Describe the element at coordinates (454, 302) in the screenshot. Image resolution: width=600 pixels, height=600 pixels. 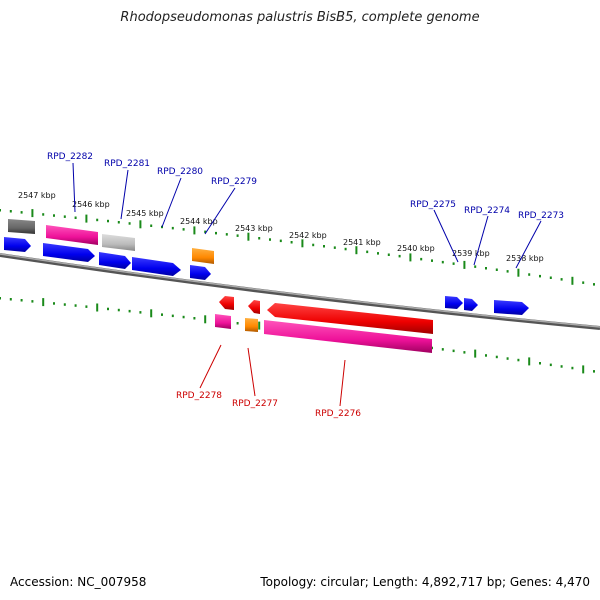
I see `gene-feature-blue-rpd2275` at that location.